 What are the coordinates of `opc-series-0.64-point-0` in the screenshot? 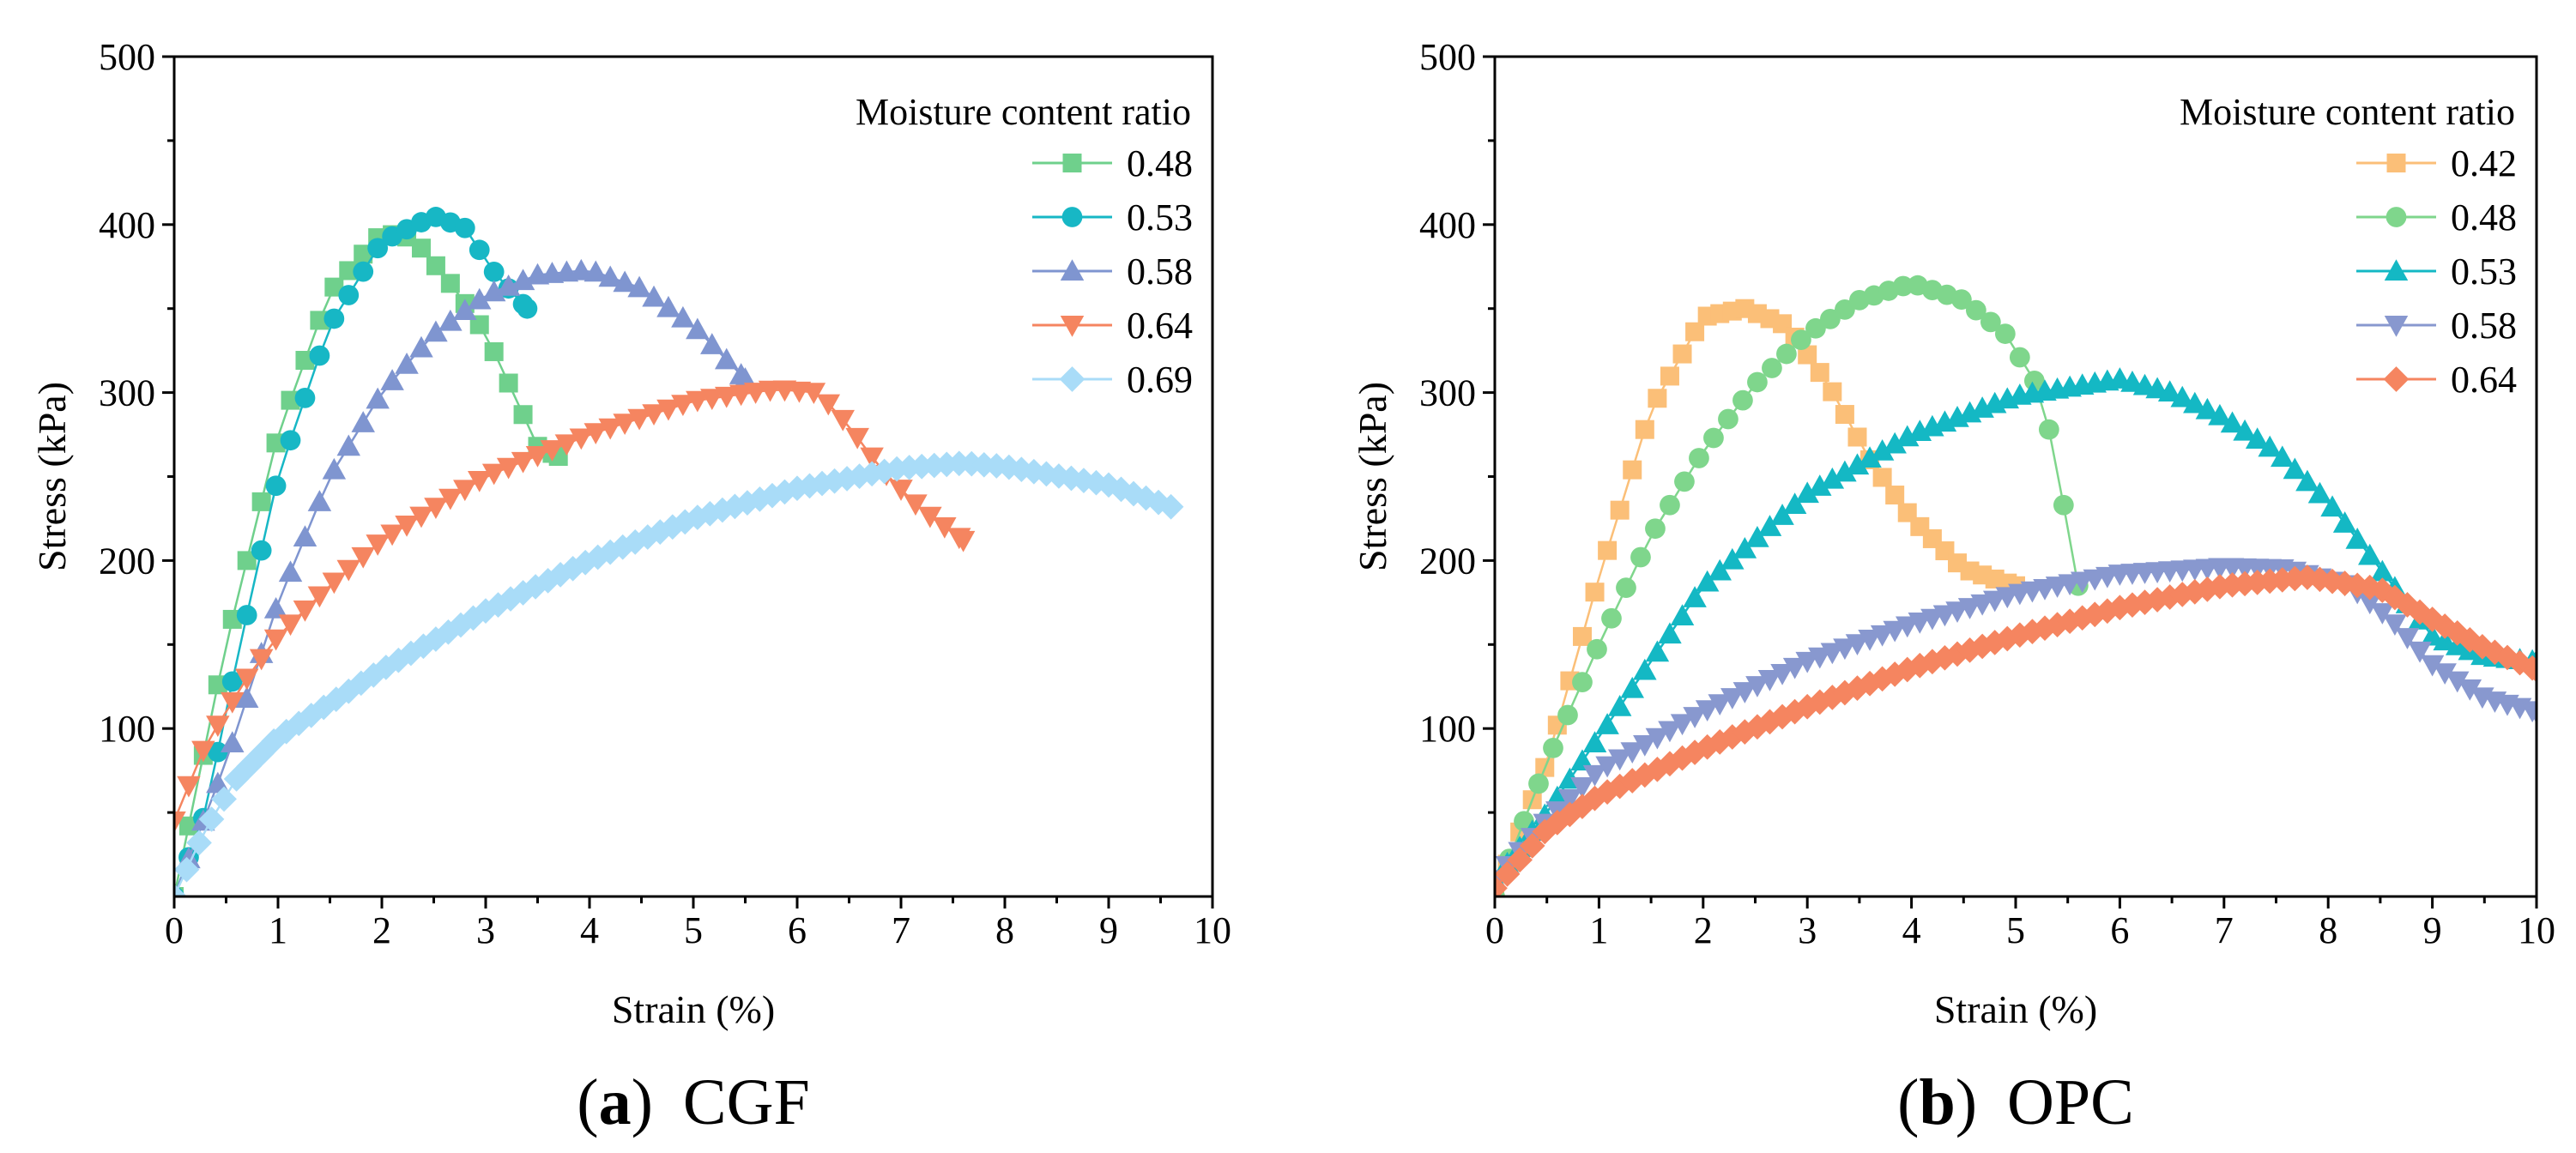 It's located at (1501, 885).